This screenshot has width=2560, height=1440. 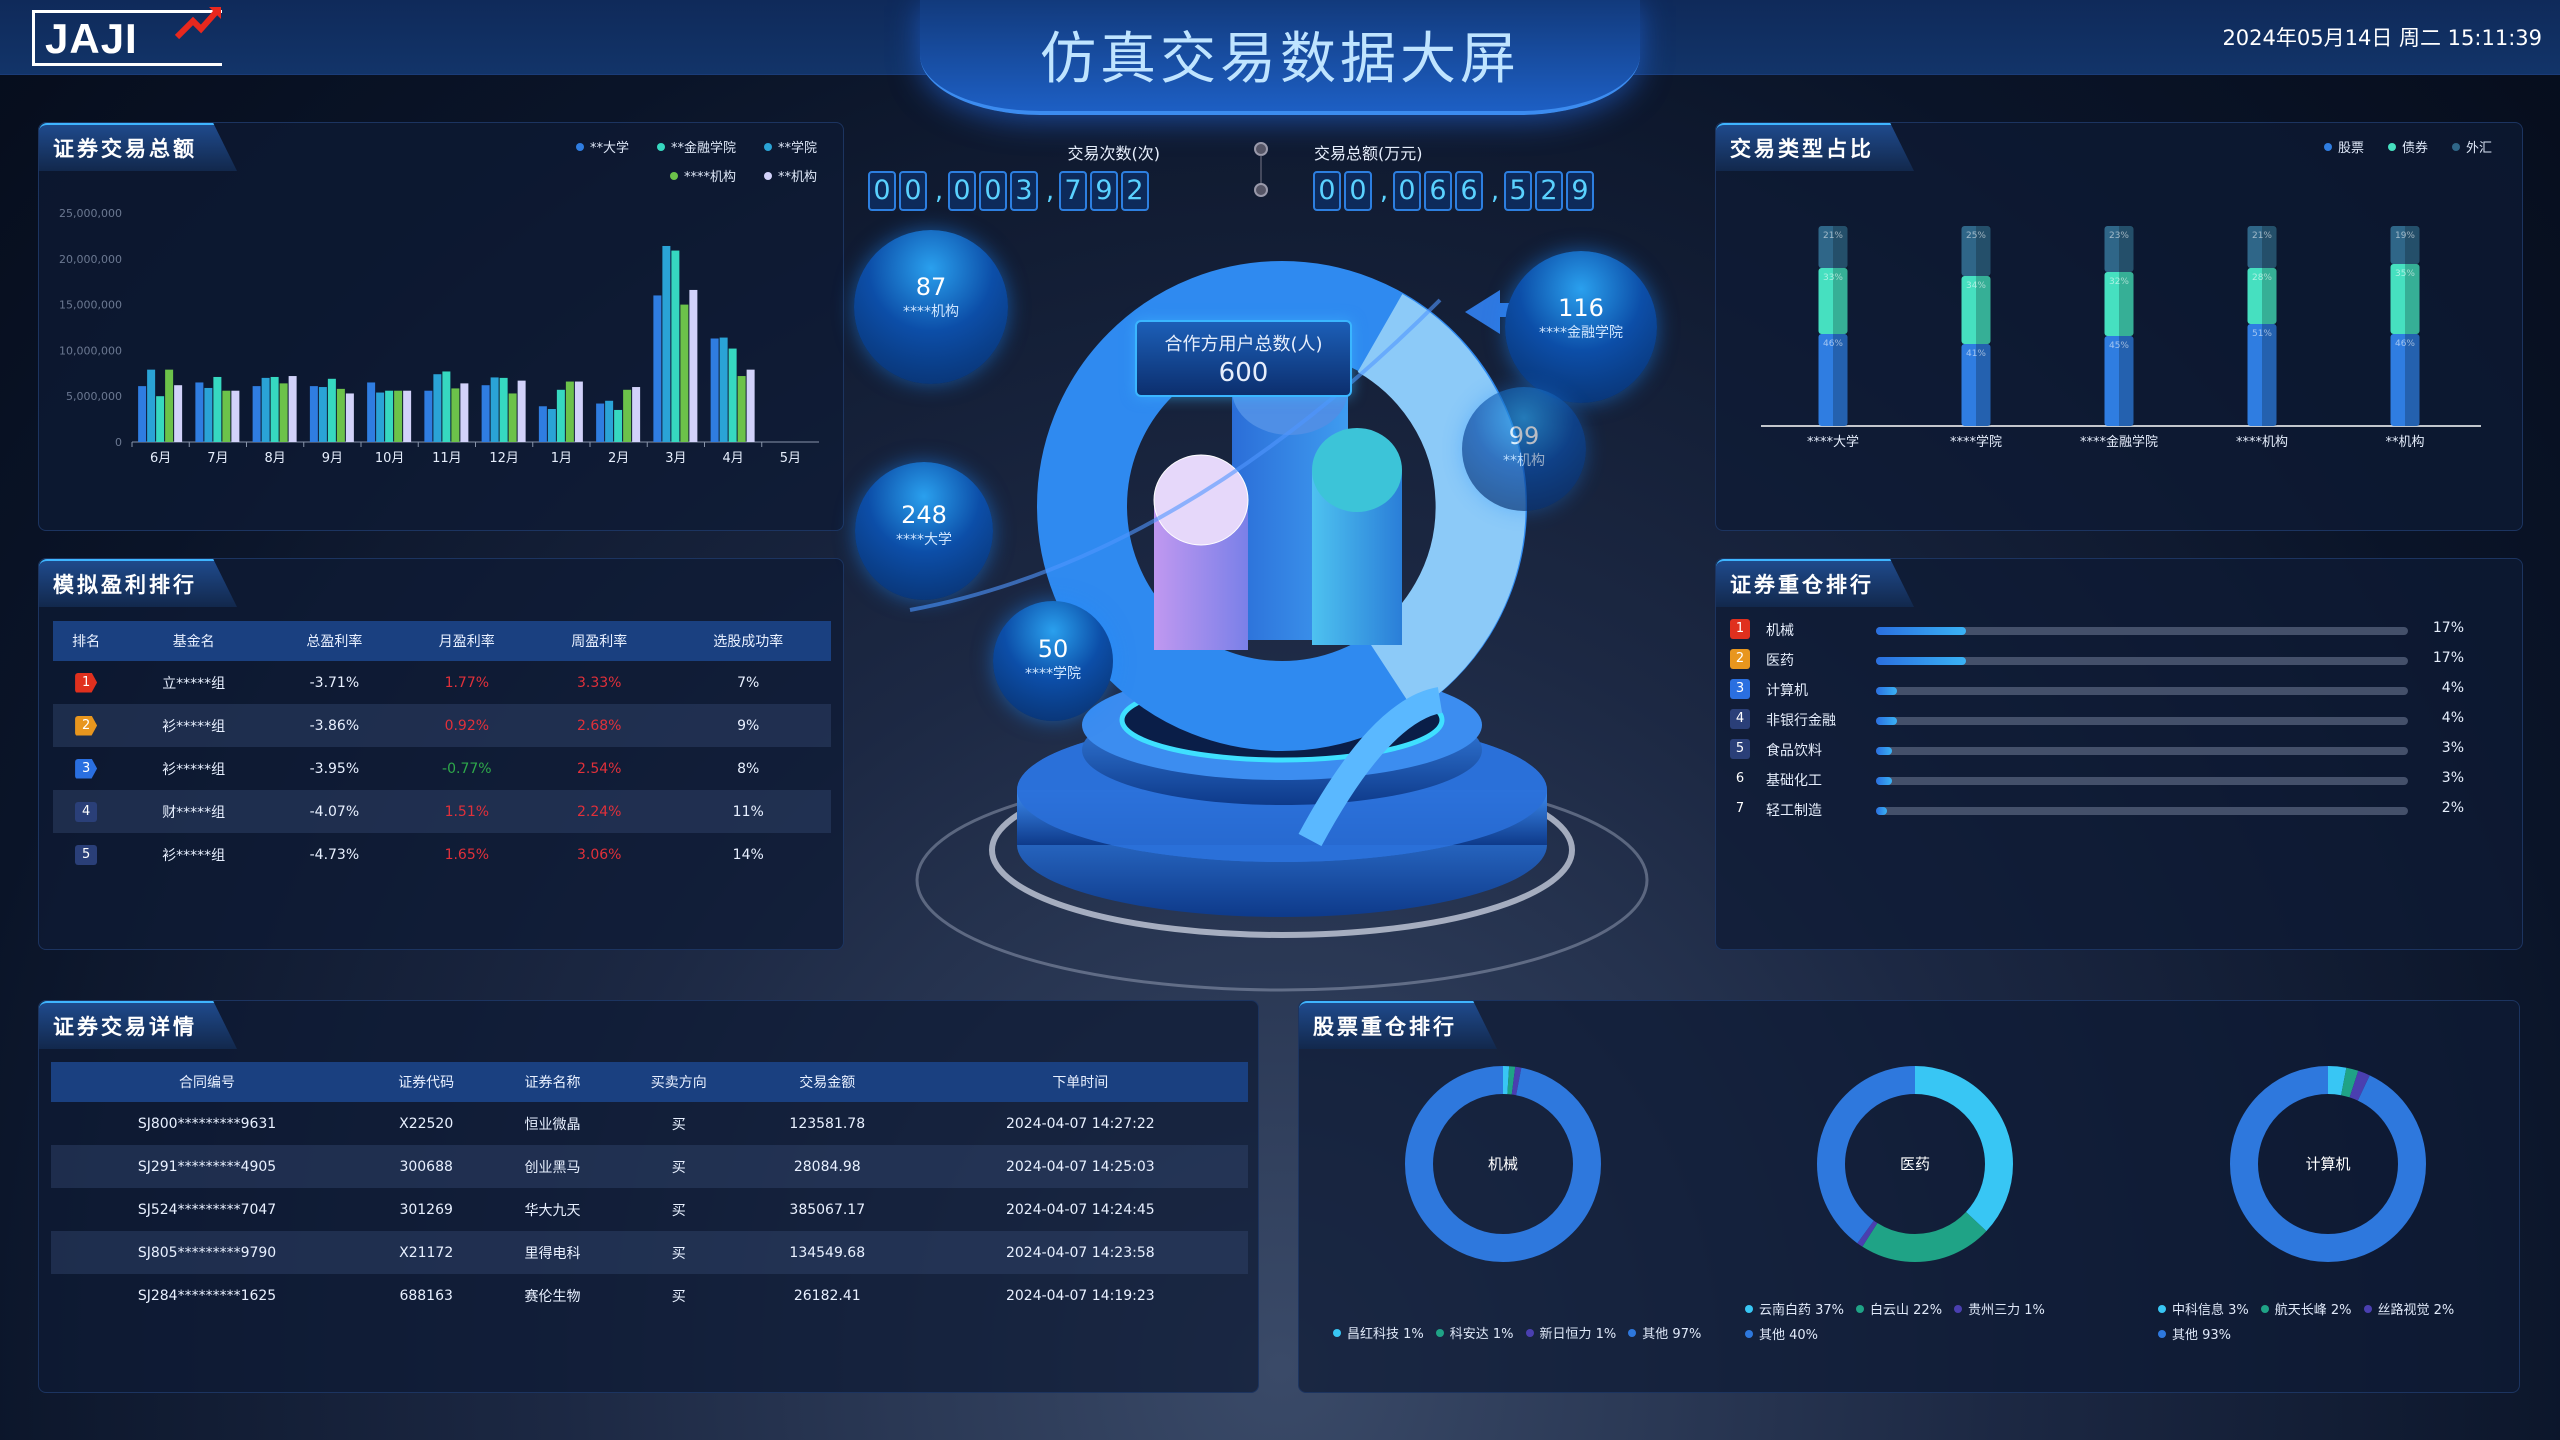 I want to click on logo: JAJI, so click(x=127, y=36).